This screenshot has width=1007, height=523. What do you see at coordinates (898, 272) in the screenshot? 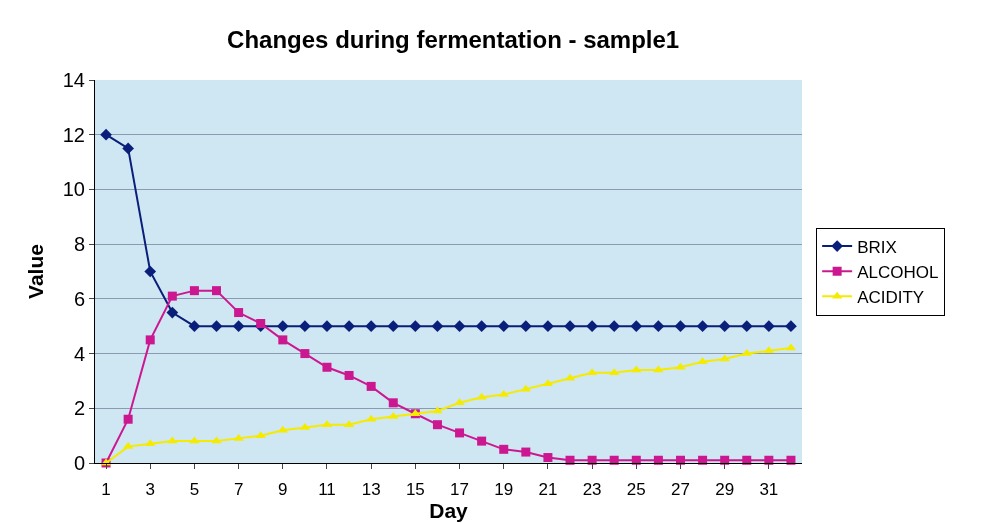
I see `legend-label: ALCOHOL` at bounding box center [898, 272].